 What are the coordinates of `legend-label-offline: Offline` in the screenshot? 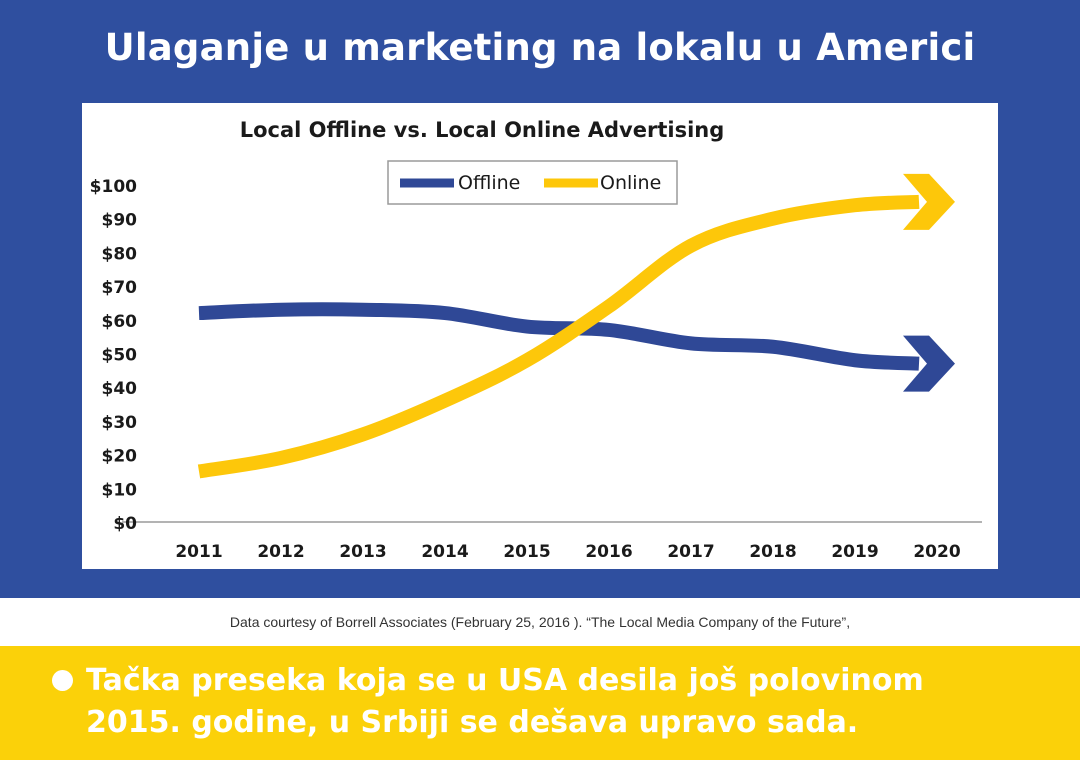 It's located at (489, 183).